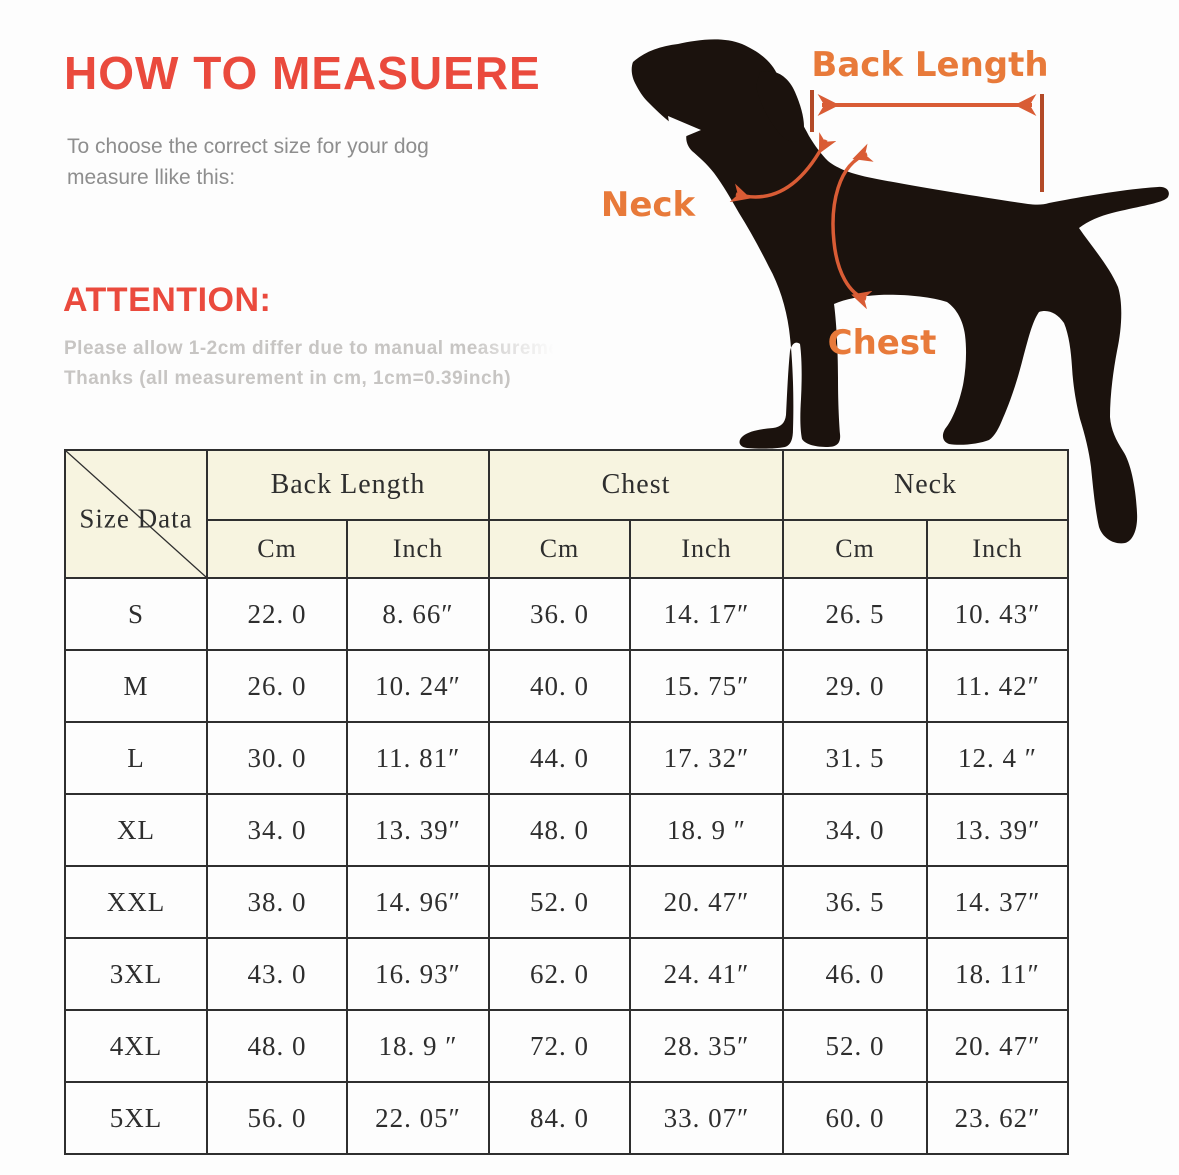 This screenshot has height=1175, width=1179. Describe the element at coordinates (780, 106) in the screenshot. I see `dog-ear` at that location.